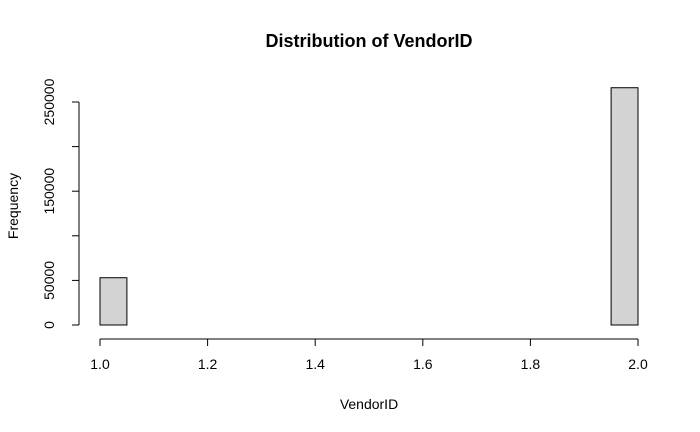 This screenshot has width=700, height=432. Describe the element at coordinates (49, 101) in the screenshot. I see `y-tick-label: 250000` at that location.